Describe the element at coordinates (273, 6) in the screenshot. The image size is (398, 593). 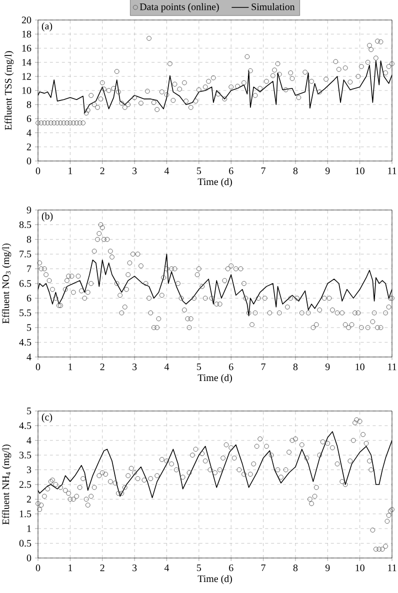
I see `legend-label: Simulation` at that location.